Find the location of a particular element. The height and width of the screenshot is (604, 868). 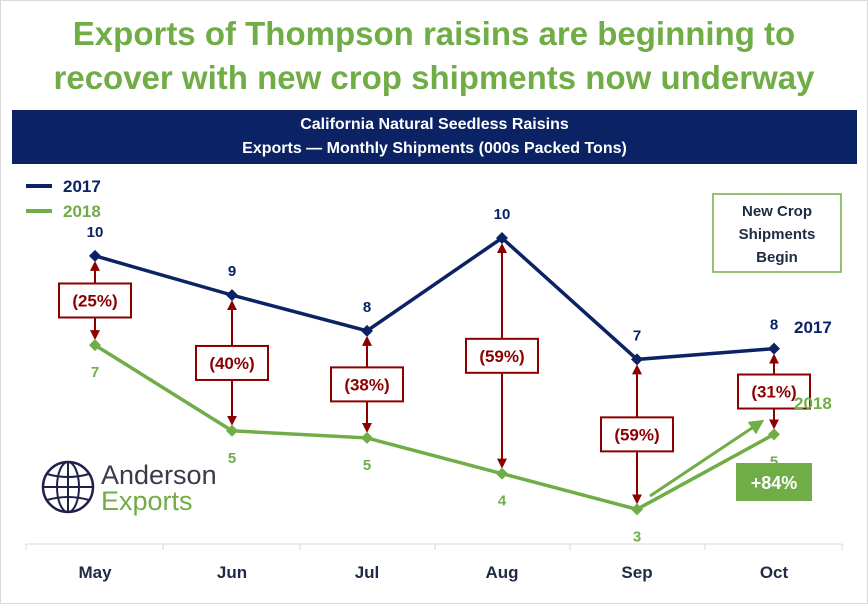

data-label-2017-oct: 8 is located at coordinates (774, 325).